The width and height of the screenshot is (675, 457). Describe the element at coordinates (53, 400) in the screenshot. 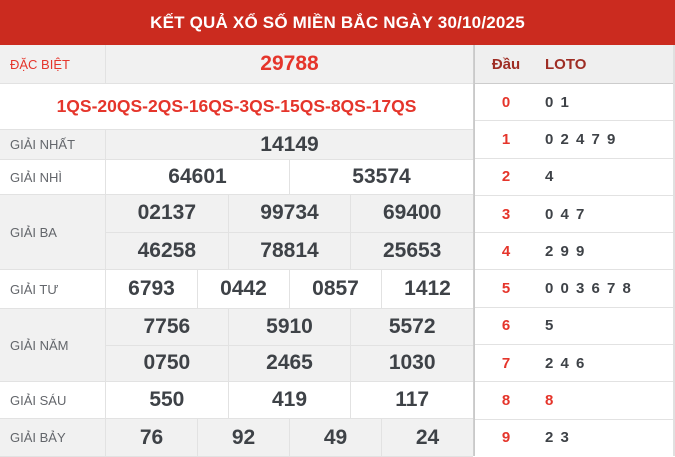

I see `prize-label: GIẢI SÁU` at that location.